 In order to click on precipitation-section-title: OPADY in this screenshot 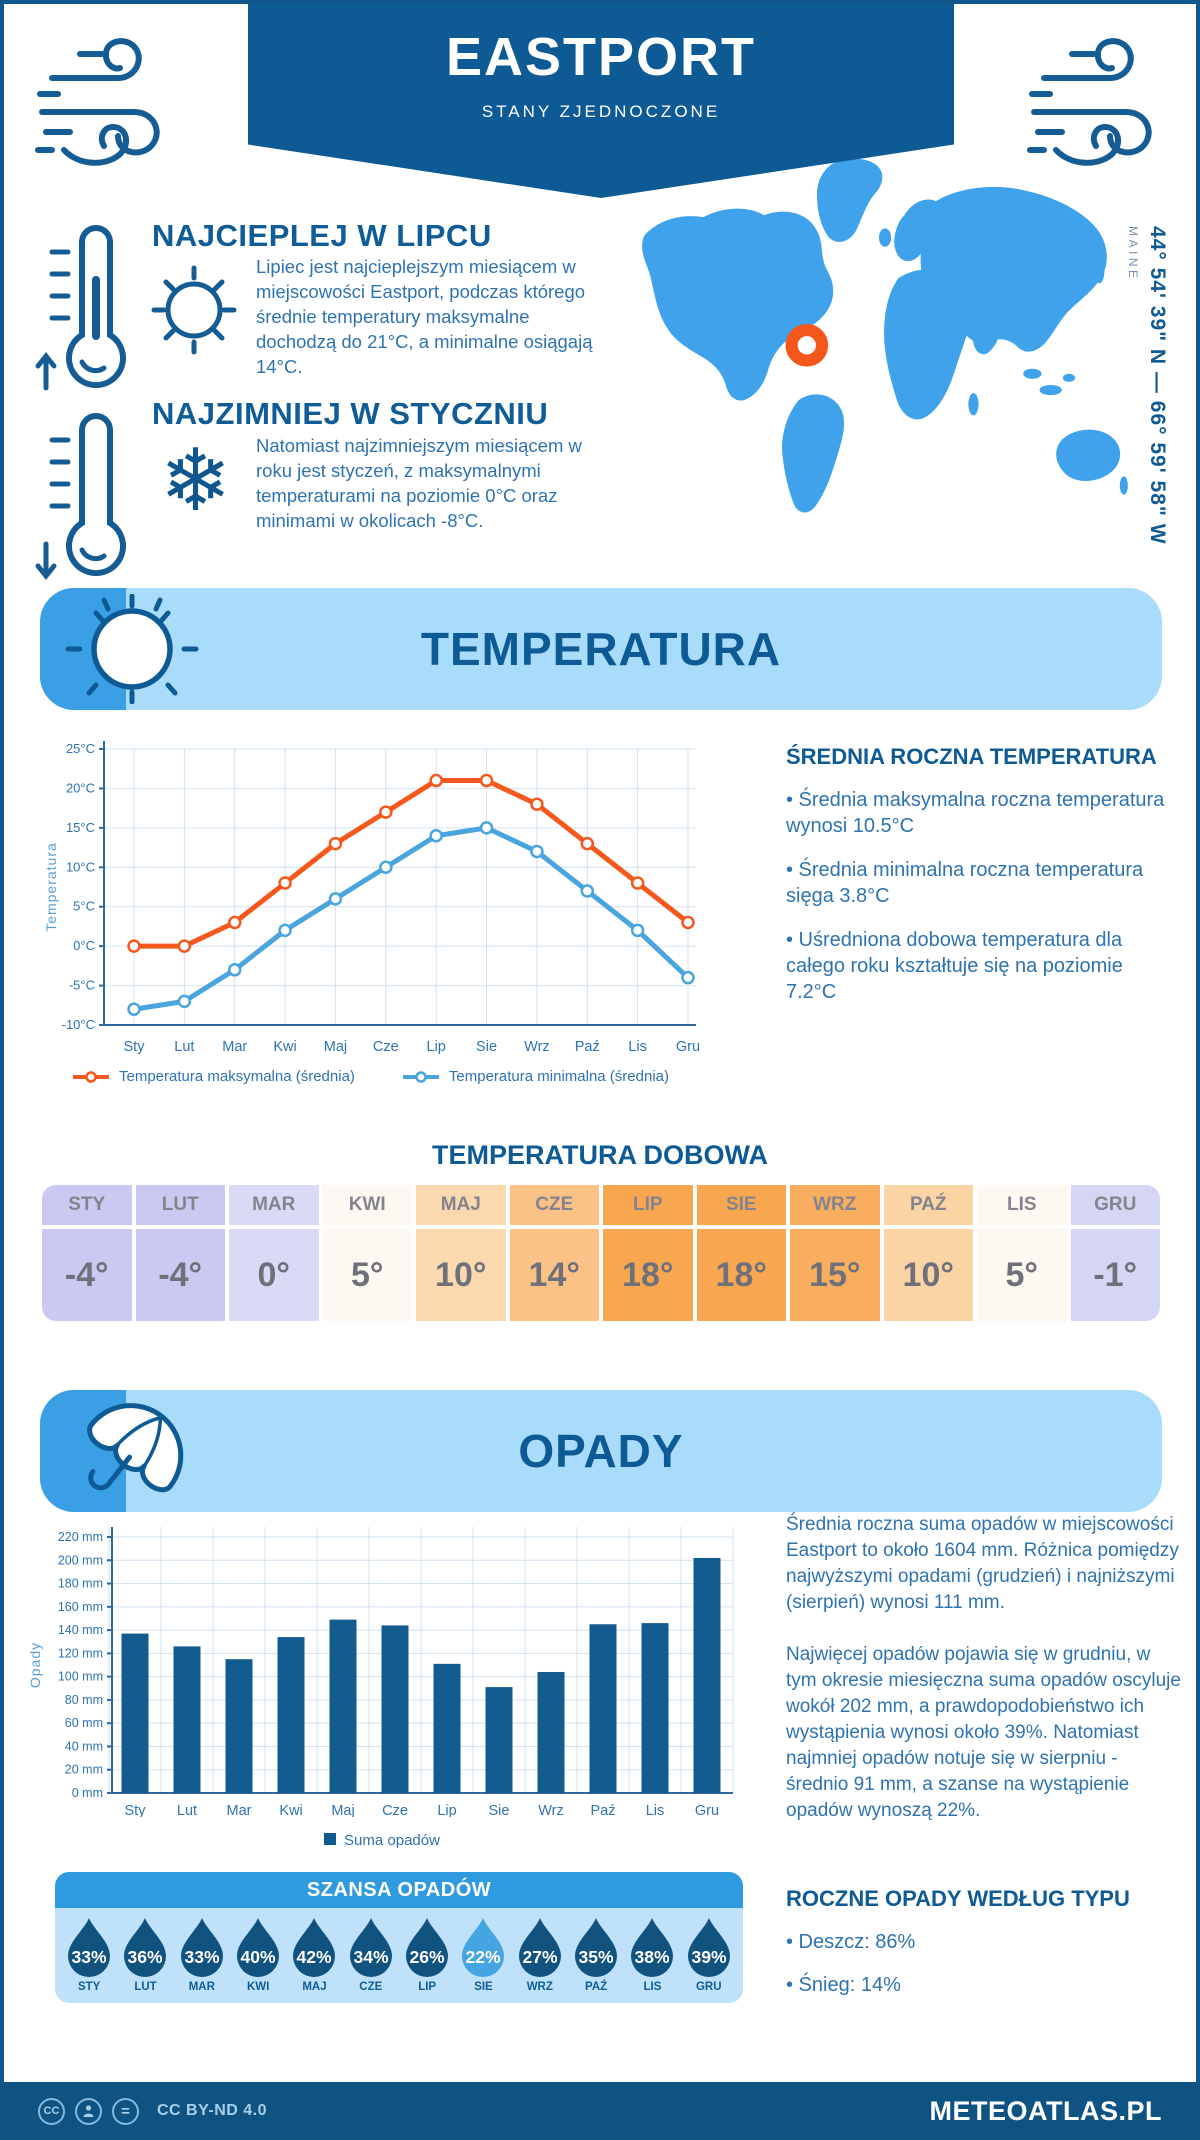, I will do `click(601, 1451)`.